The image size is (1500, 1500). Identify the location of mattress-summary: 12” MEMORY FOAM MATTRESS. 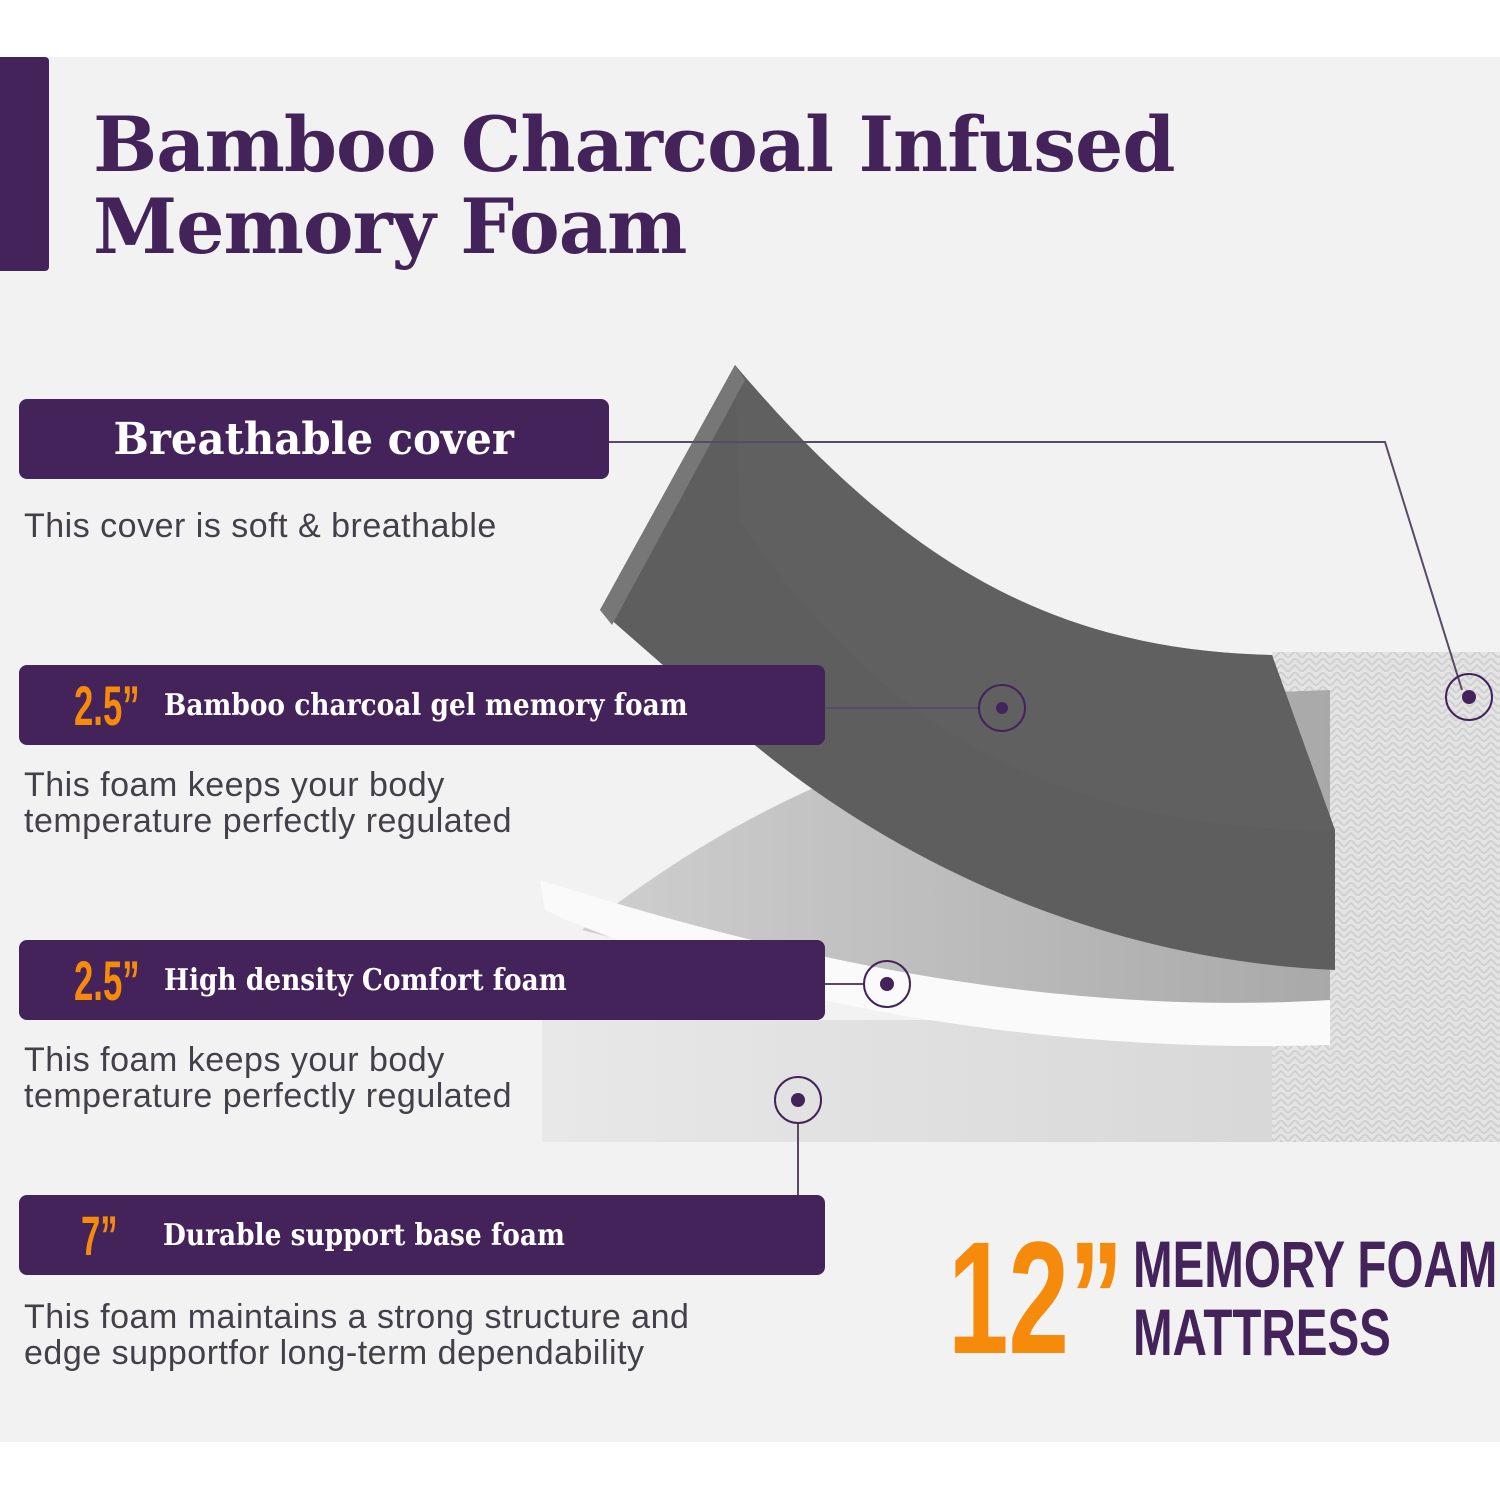
(1224, 1297).